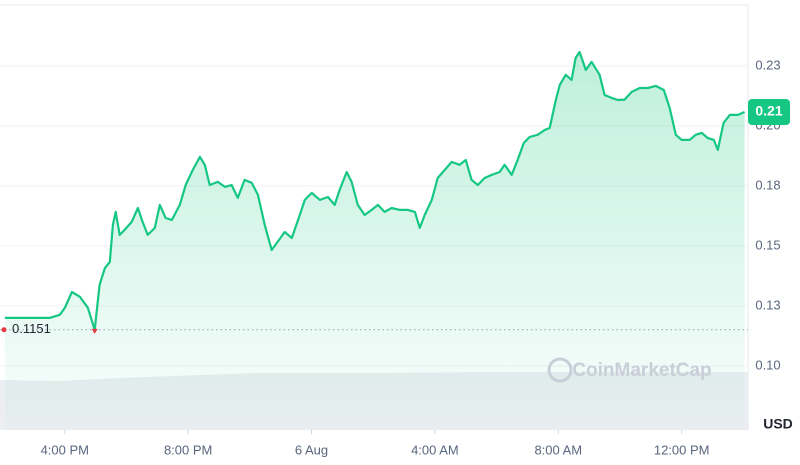  Describe the element at coordinates (767, 364) in the screenshot. I see `y-tick-label: 0.10` at that location.